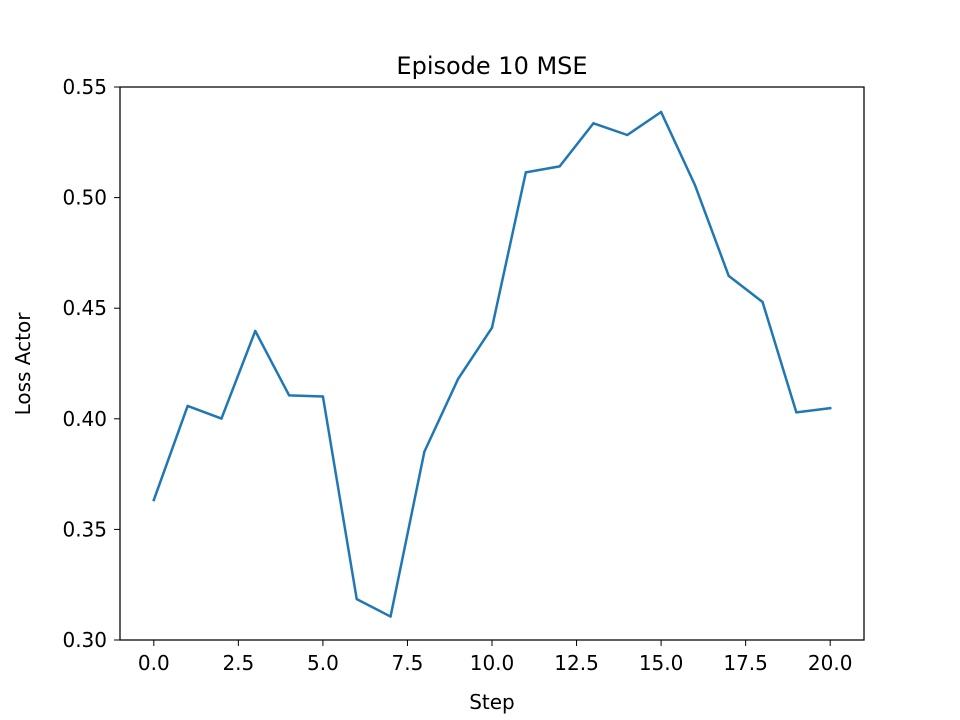 This screenshot has width=960, height=720. Describe the element at coordinates (23, 364) in the screenshot. I see `y-axis-label: Loss Actor` at that location.